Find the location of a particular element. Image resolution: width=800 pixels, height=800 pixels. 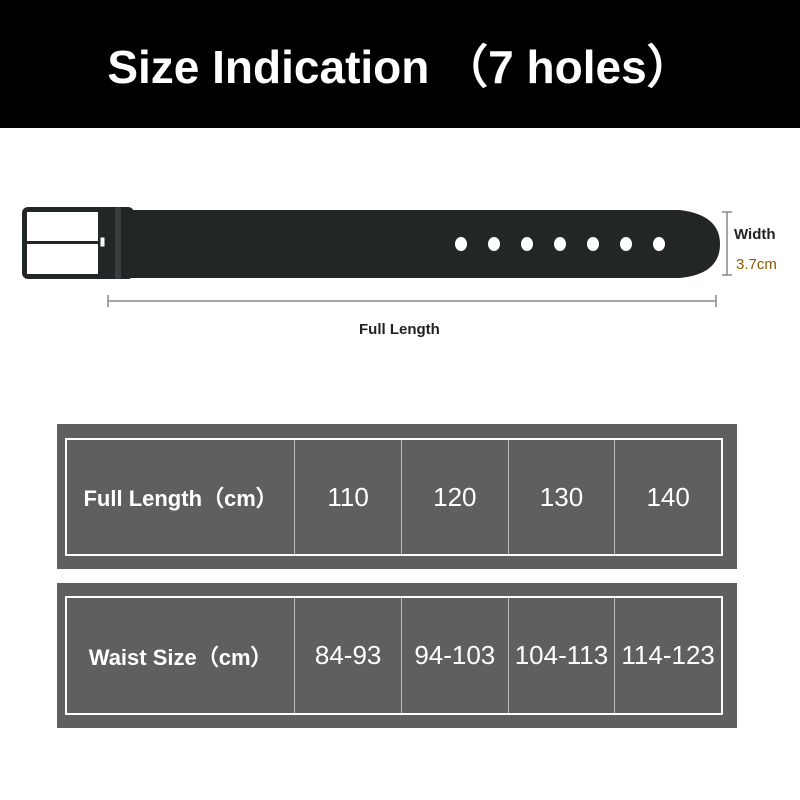

table-cell: 130 is located at coordinates (561, 497).